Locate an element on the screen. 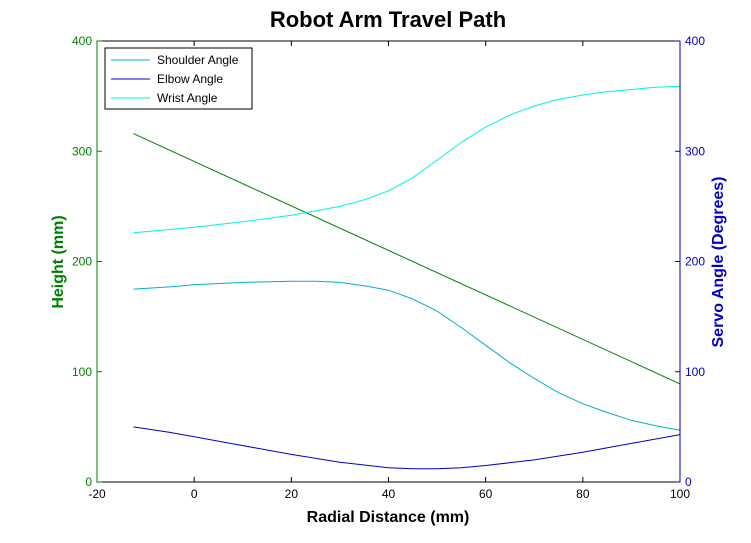 This screenshot has width=751, height=543. x-tick-label: 40 is located at coordinates (389, 494).